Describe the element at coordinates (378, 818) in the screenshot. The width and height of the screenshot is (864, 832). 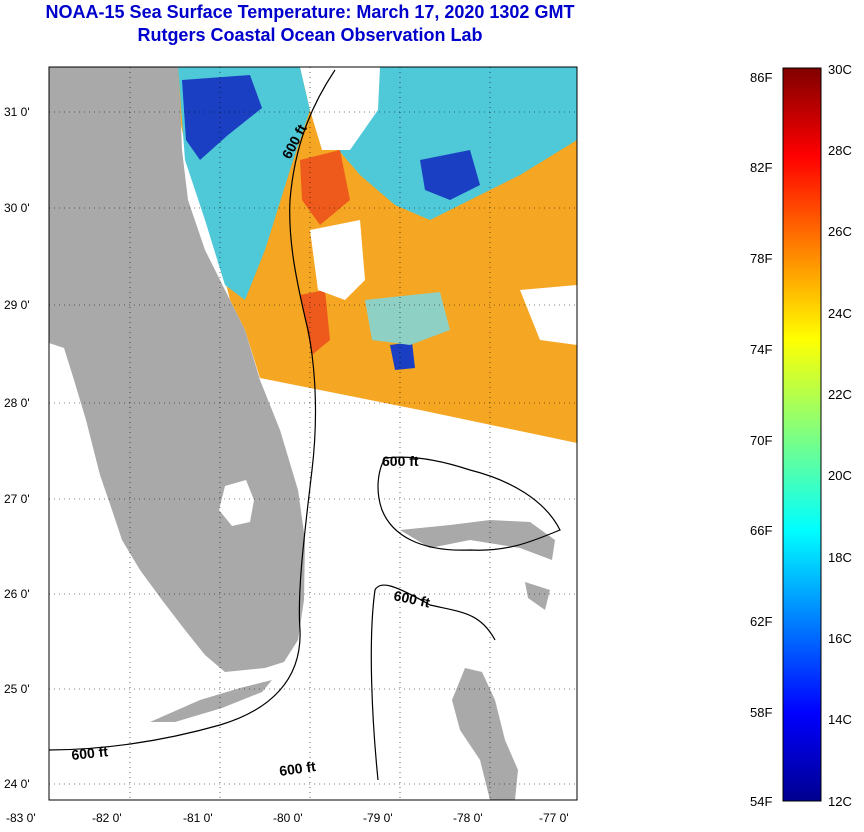
I see `lon-tick-label: -79 0'` at that location.